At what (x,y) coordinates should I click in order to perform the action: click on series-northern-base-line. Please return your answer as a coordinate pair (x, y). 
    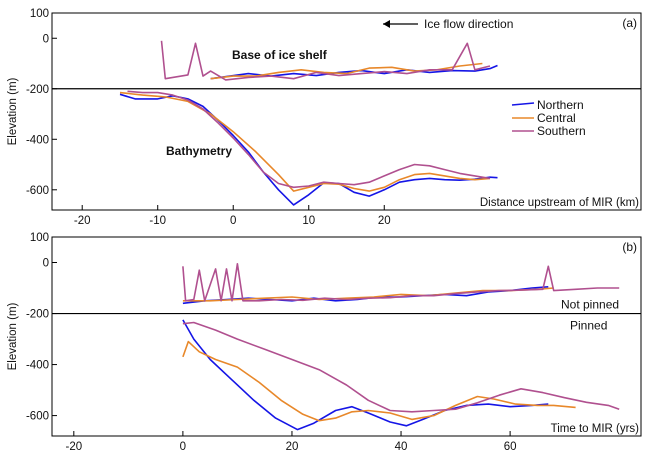
    Looking at the image, I should click on (365, 295).